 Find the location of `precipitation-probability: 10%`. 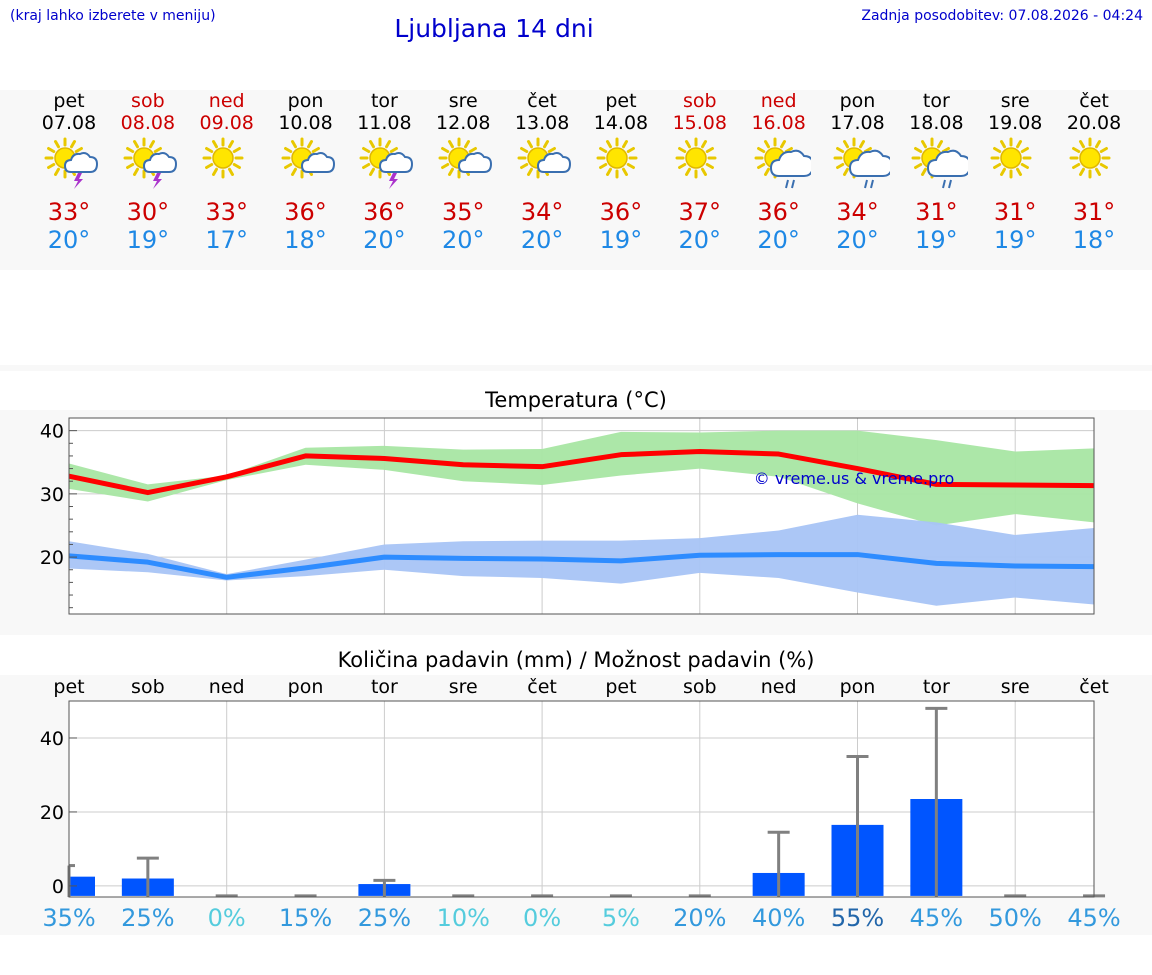

precipitation-probability: 10% is located at coordinates (463, 918).